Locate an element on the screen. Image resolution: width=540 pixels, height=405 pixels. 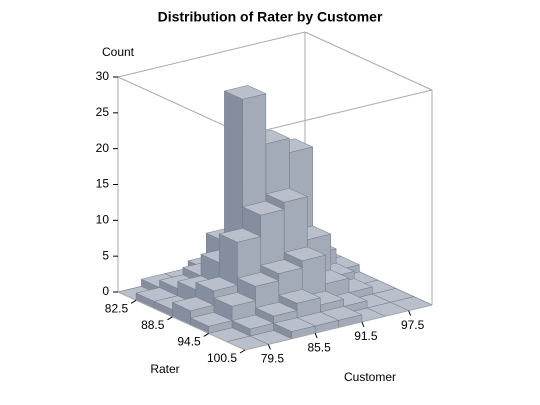
customer-tick-label: 97.5 is located at coordinates (413, 325).